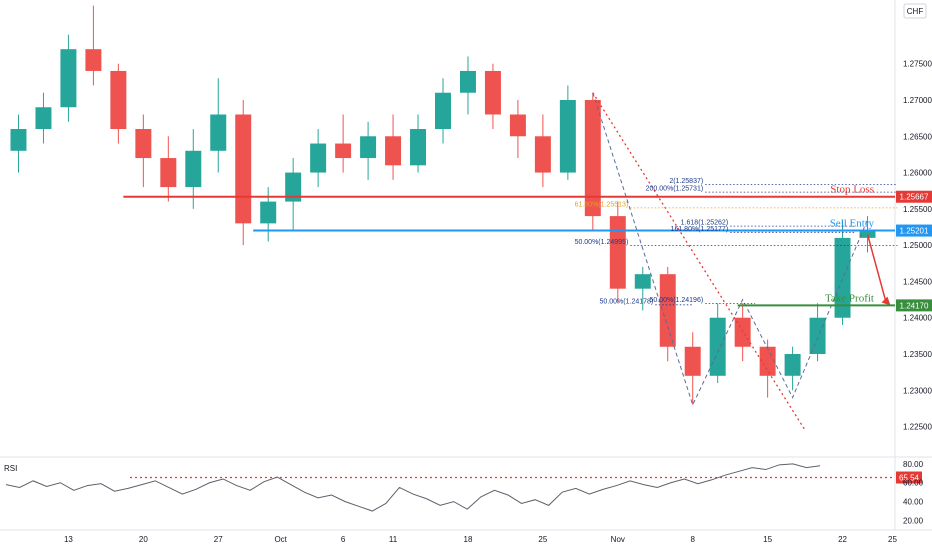 This screenshot has width=932, height=550. I want to click on time-tick-label: 20, so click(143, 539).